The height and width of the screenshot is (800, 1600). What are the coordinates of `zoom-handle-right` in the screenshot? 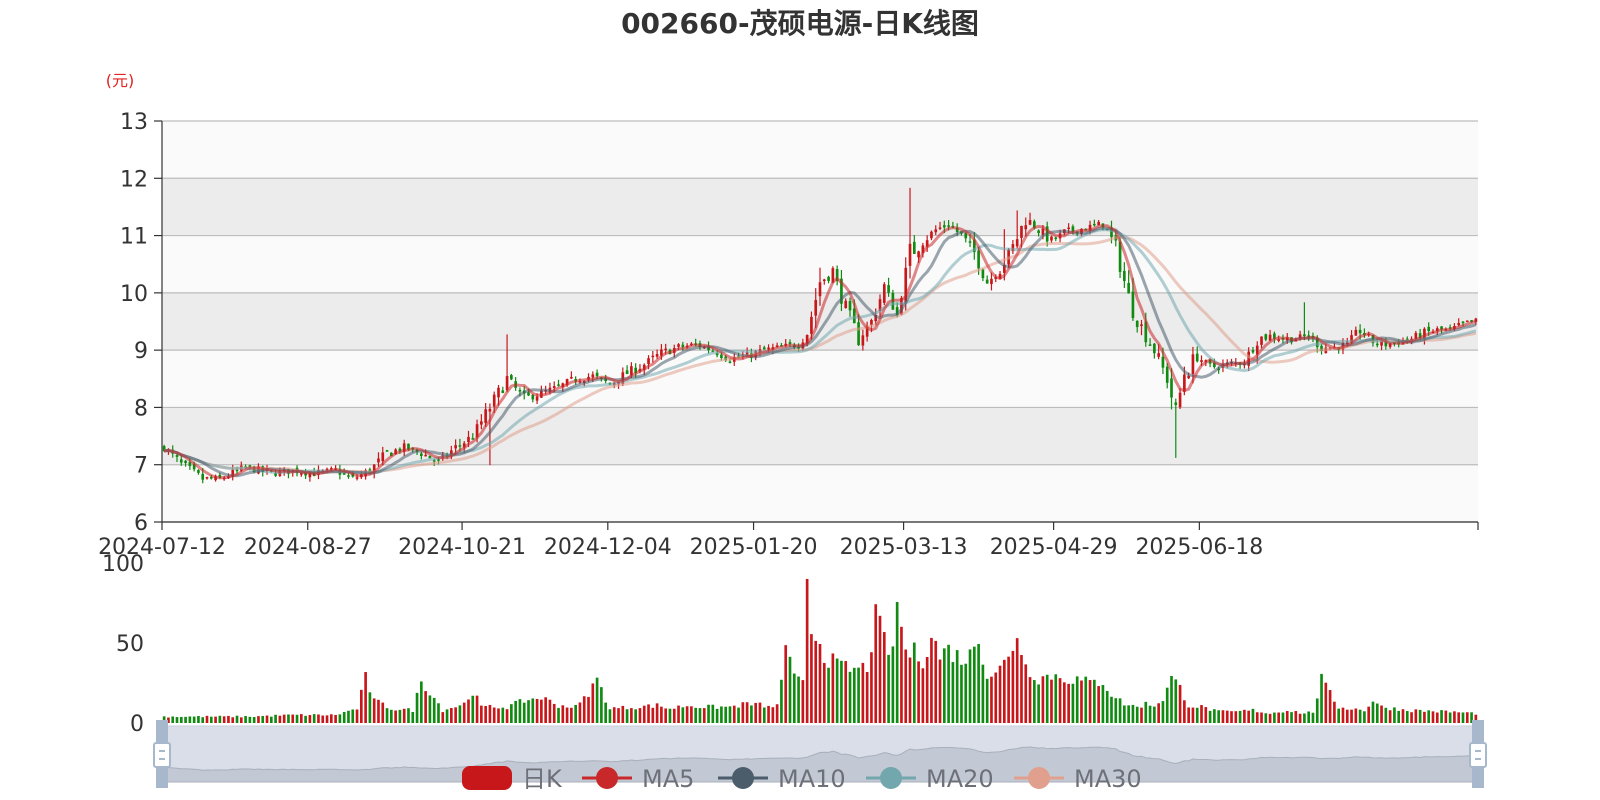 It's located at (1478, 754).